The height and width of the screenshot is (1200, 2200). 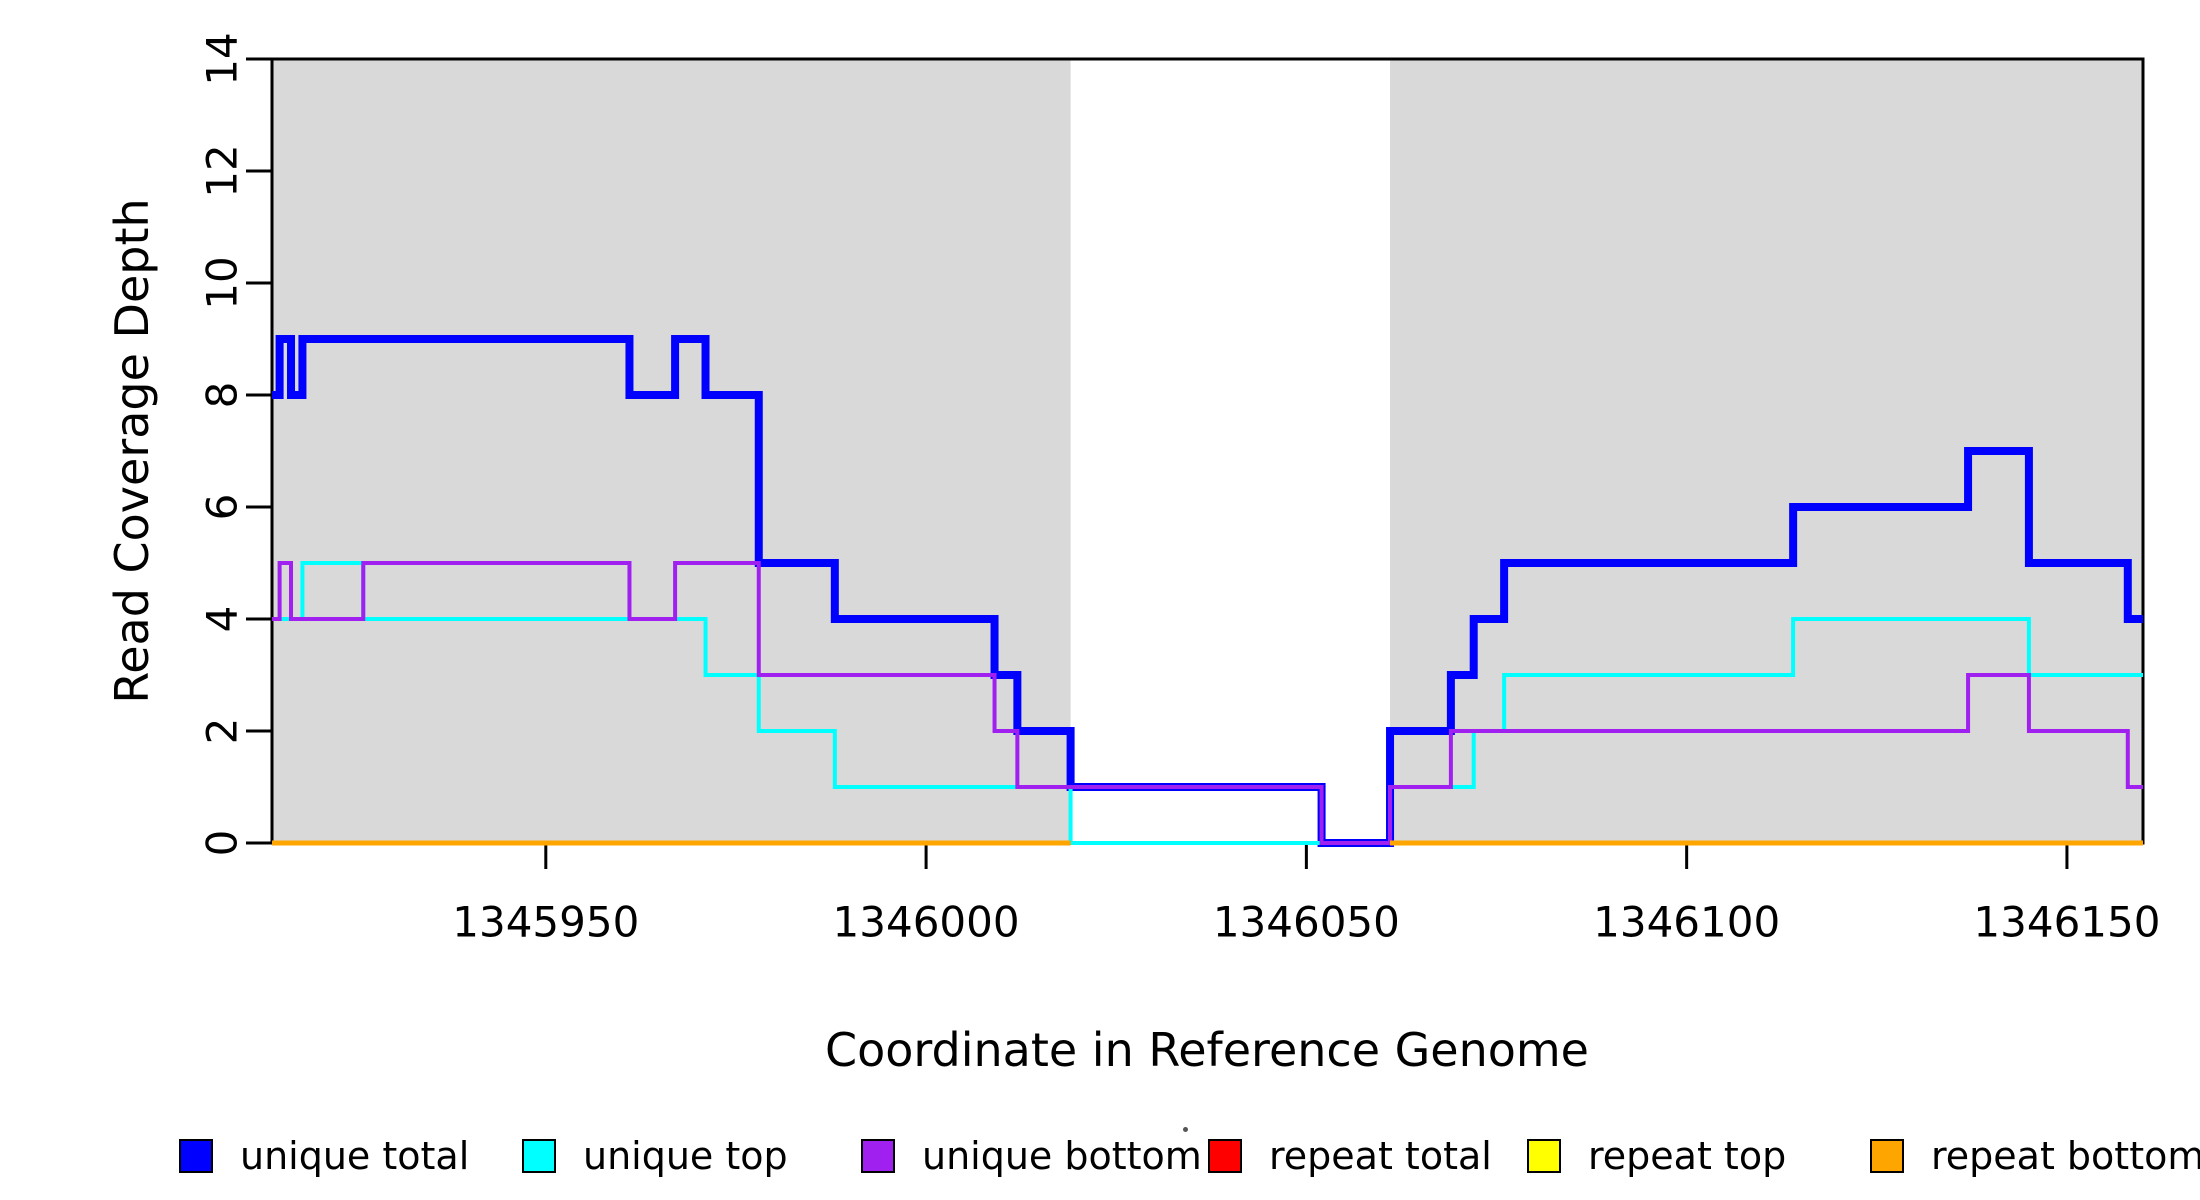 I want to click on y-tick-label: 10, so click(x=222, y=282).